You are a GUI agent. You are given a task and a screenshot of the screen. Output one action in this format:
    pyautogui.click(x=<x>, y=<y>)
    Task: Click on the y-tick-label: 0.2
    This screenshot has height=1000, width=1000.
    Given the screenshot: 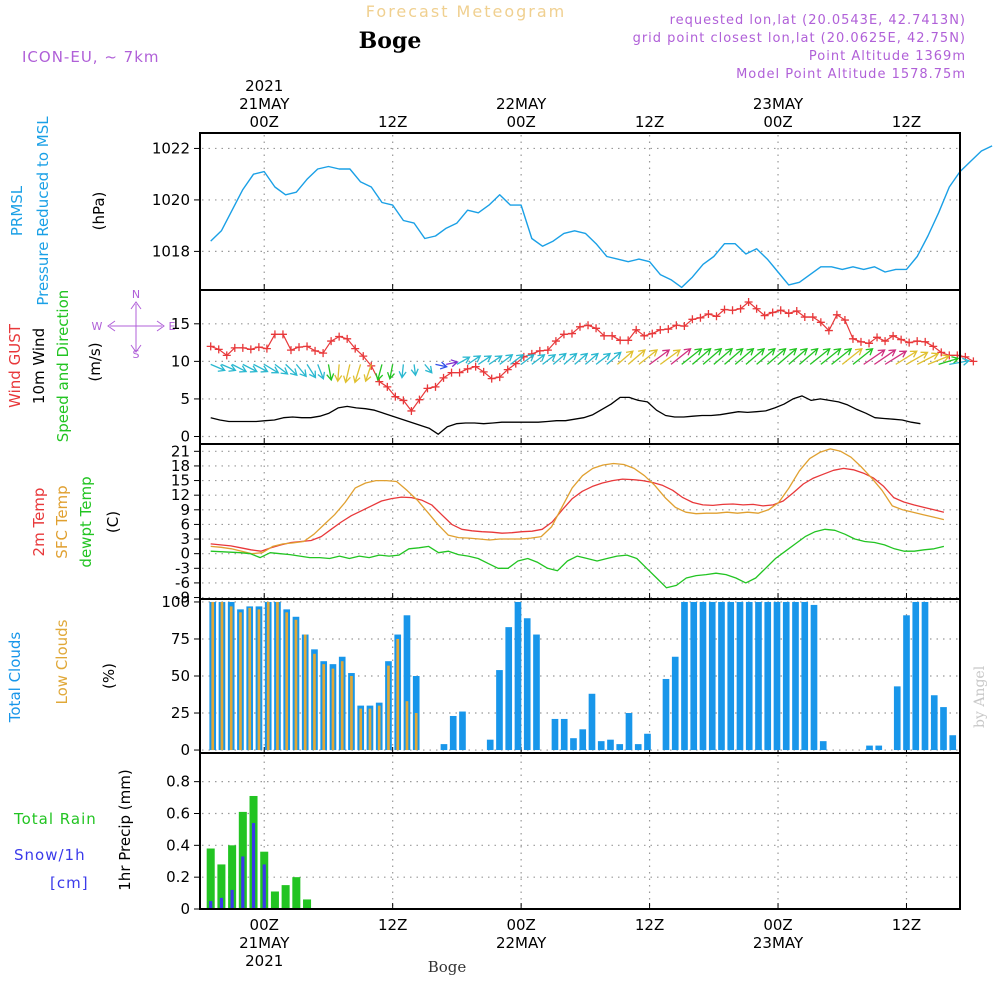 What is the action you would take?
    pyautogui.click(x=178, y=877)
    